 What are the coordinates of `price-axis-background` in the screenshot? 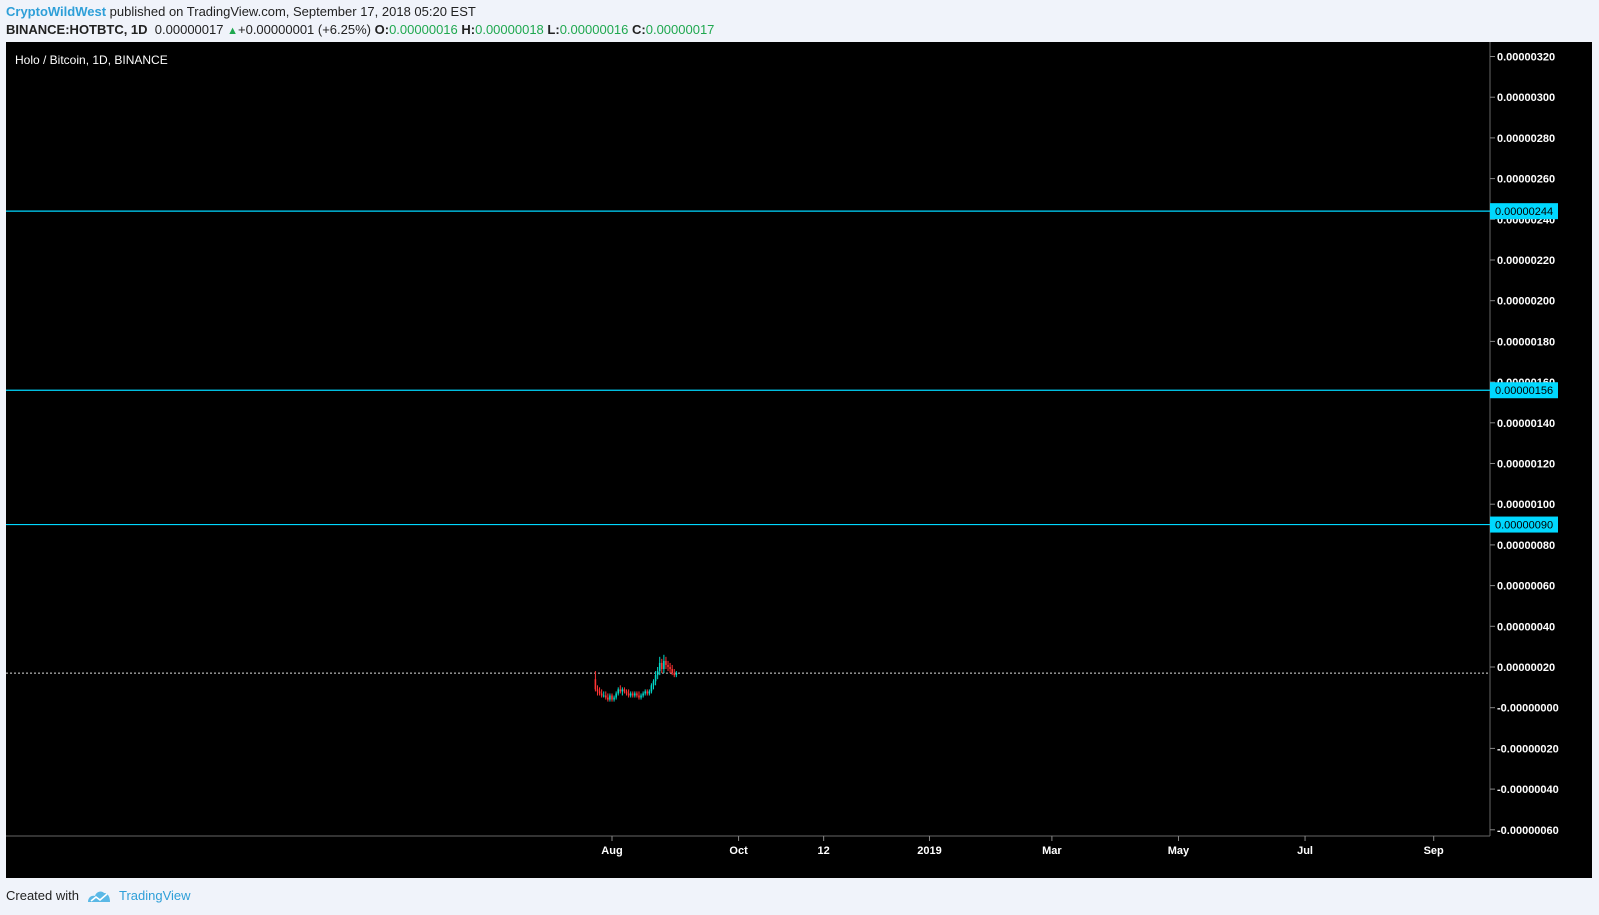 It's located at (1541, 460).